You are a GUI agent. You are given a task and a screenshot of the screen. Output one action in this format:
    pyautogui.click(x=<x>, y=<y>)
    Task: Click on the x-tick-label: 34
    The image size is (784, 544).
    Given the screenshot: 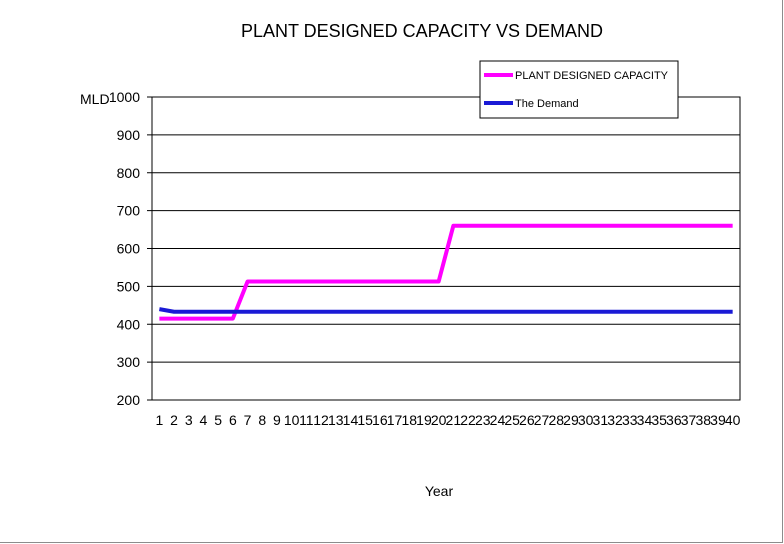 What is the action you would take?
    pyautogui.click(x=645, y=420)
    